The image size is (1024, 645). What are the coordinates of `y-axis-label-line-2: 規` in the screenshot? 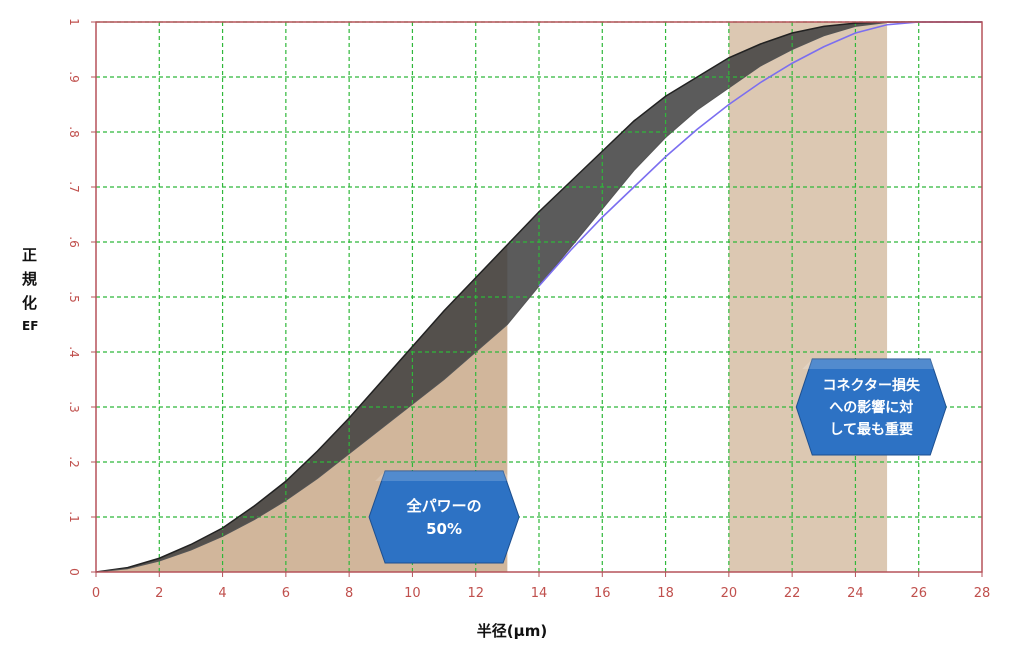 It's located at (30, 279).